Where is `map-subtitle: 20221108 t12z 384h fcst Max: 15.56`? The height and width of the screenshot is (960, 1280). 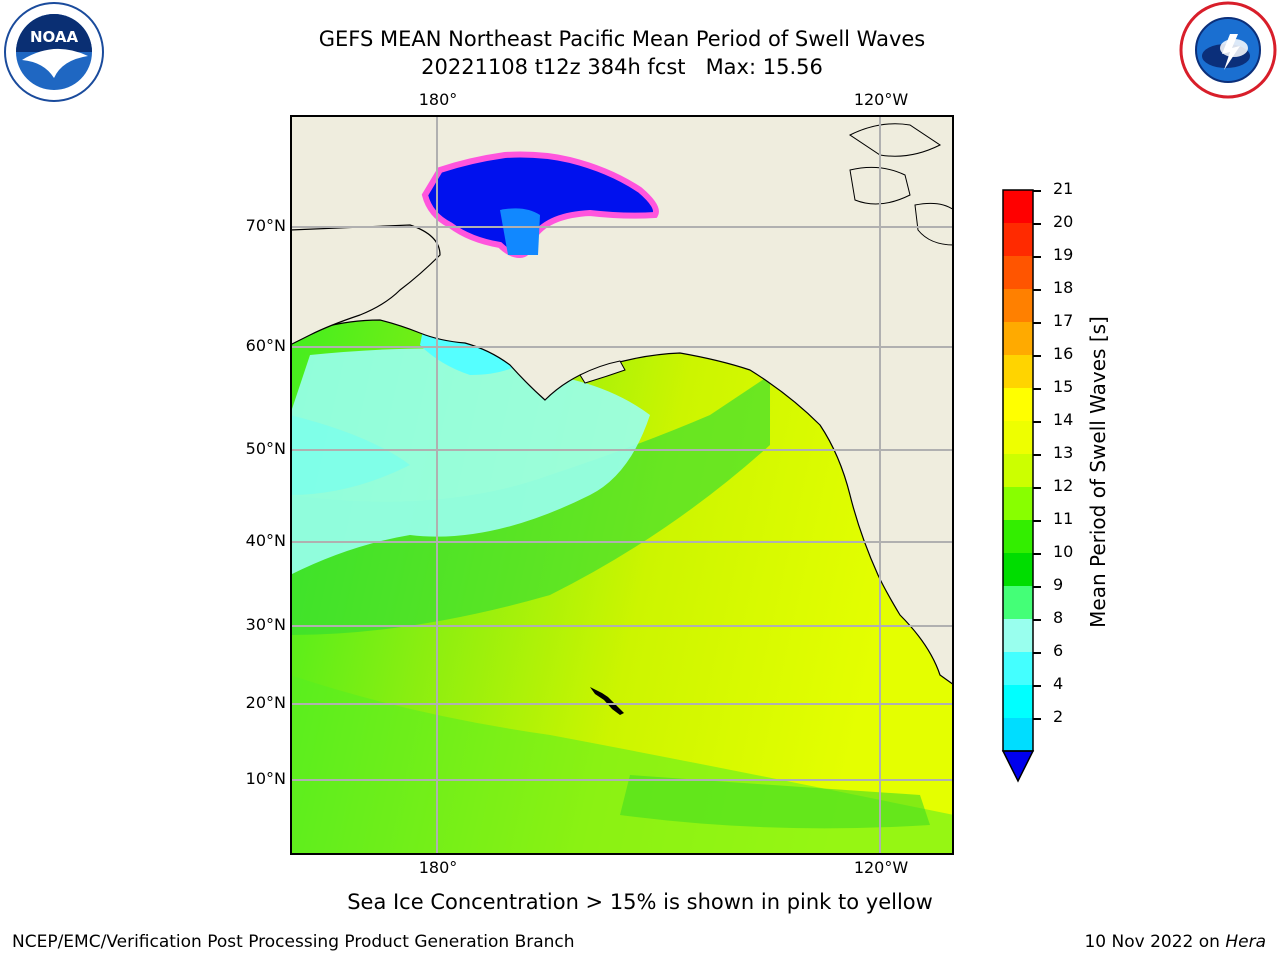 map-subtitle: 20221108 t12z 384h fcst Max: 15.56 is located at coordinates (622, 67).